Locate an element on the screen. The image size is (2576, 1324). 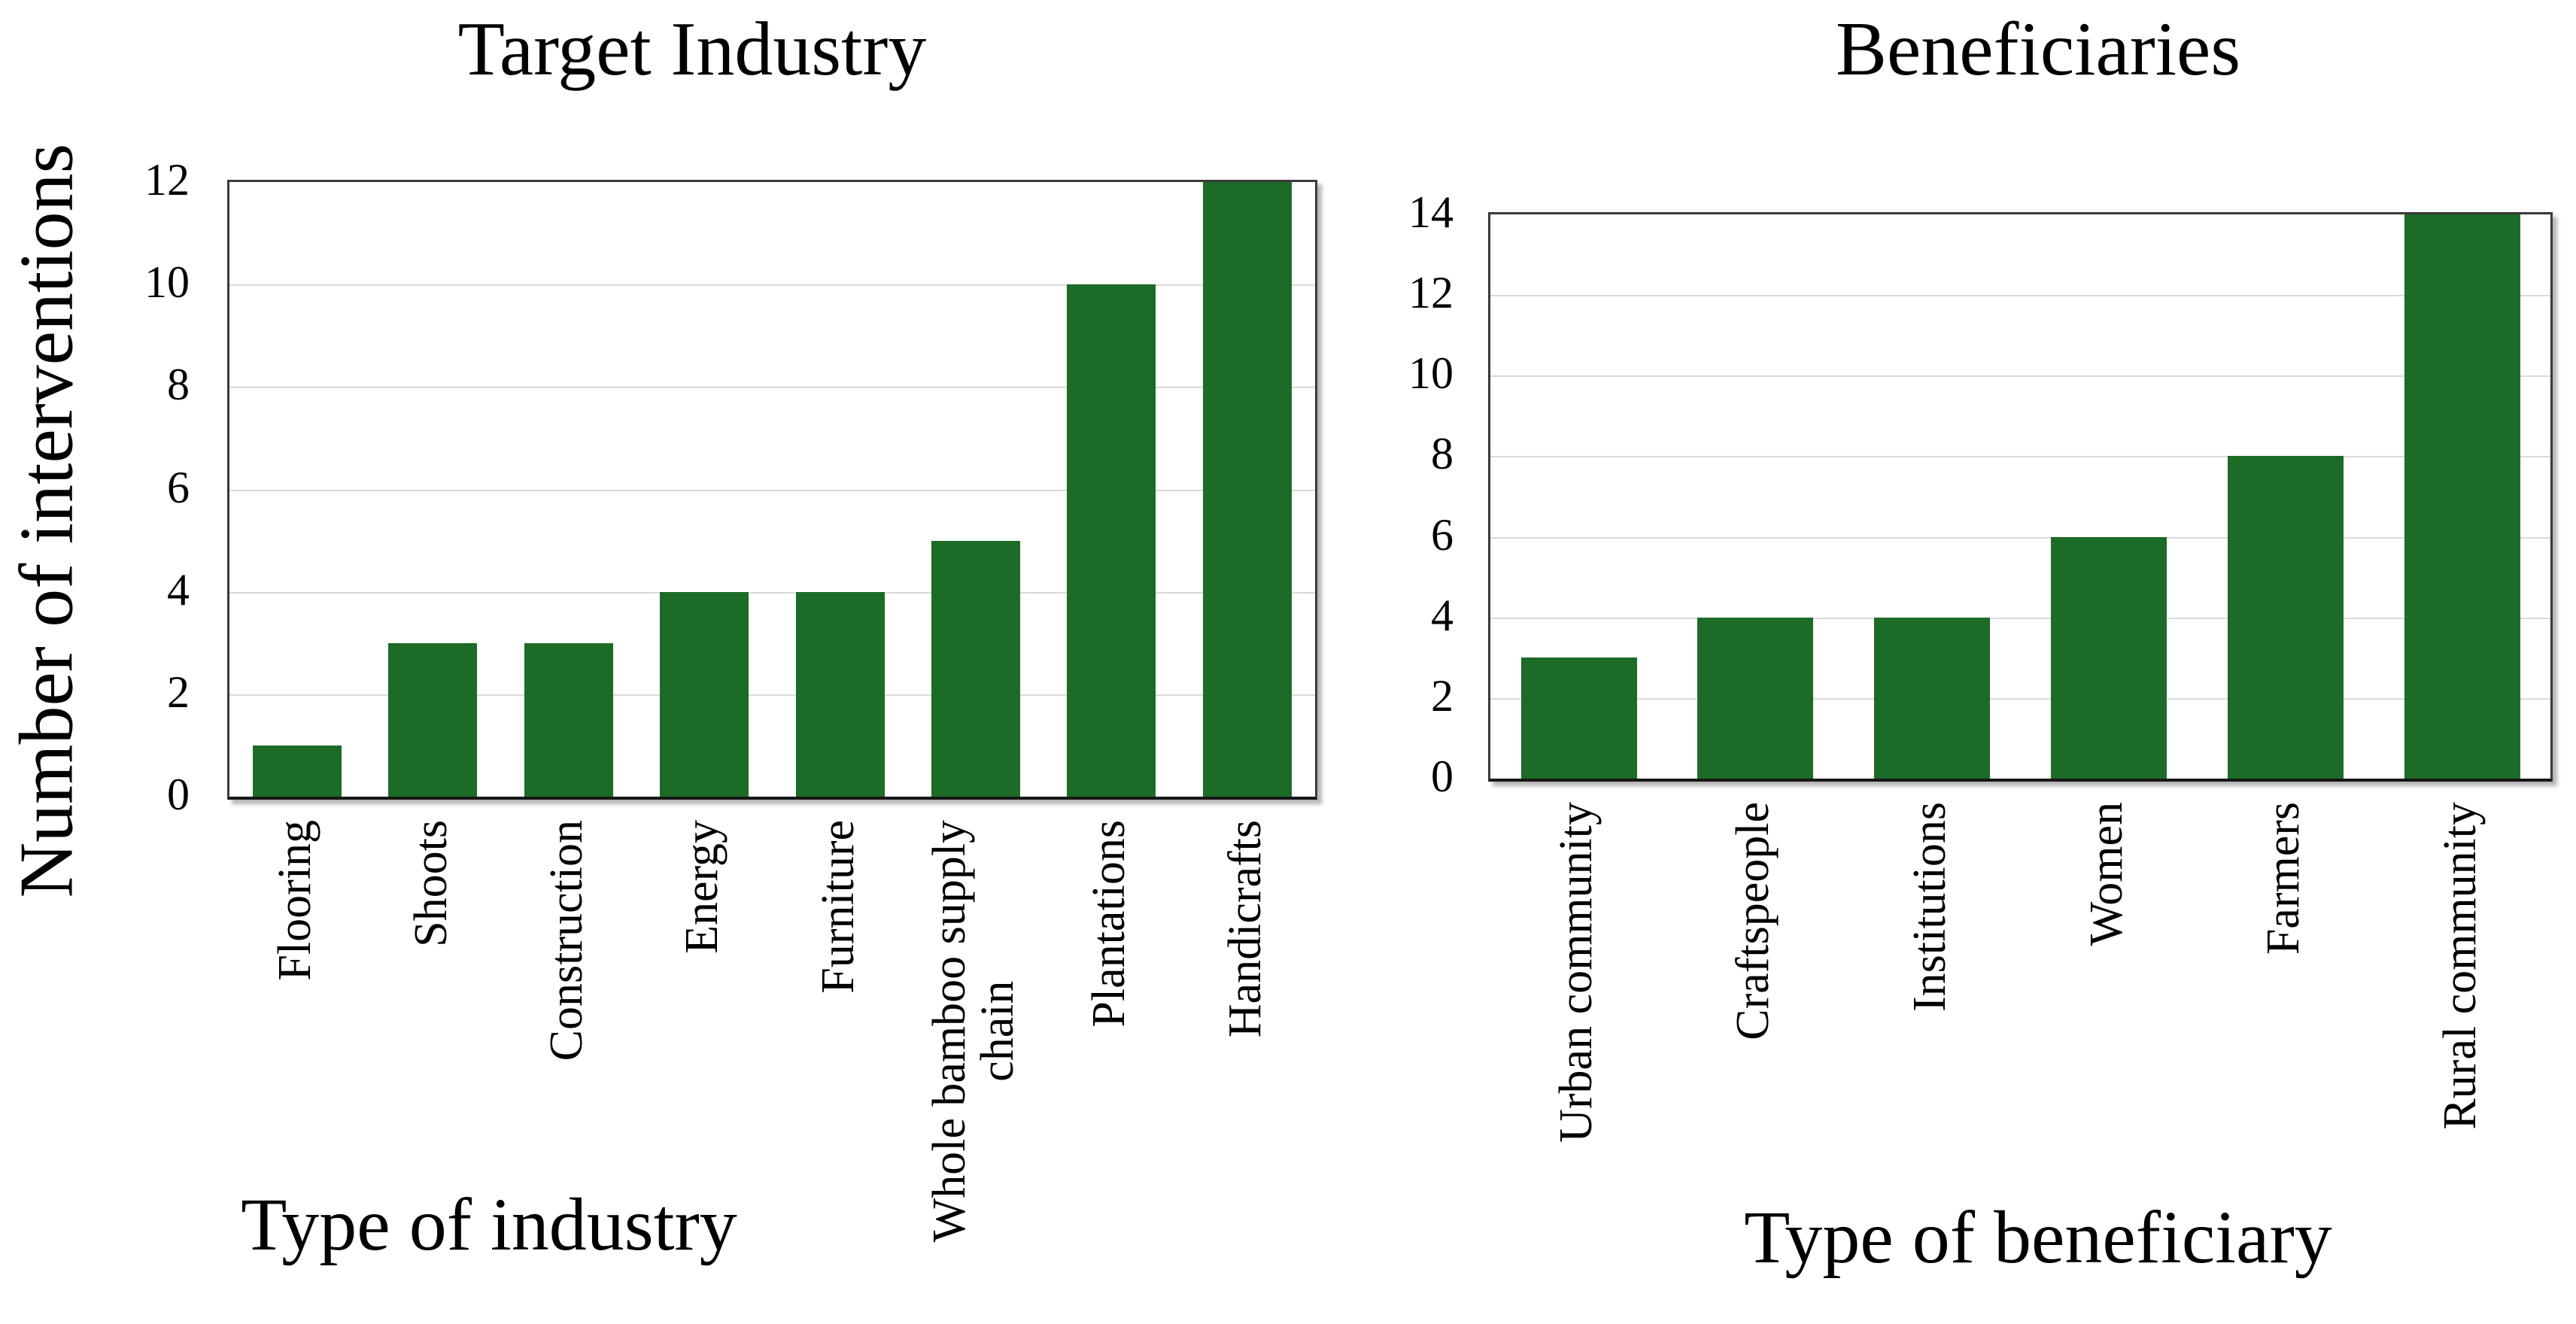
bar-rural-community is located at coordinates (2462, 496).